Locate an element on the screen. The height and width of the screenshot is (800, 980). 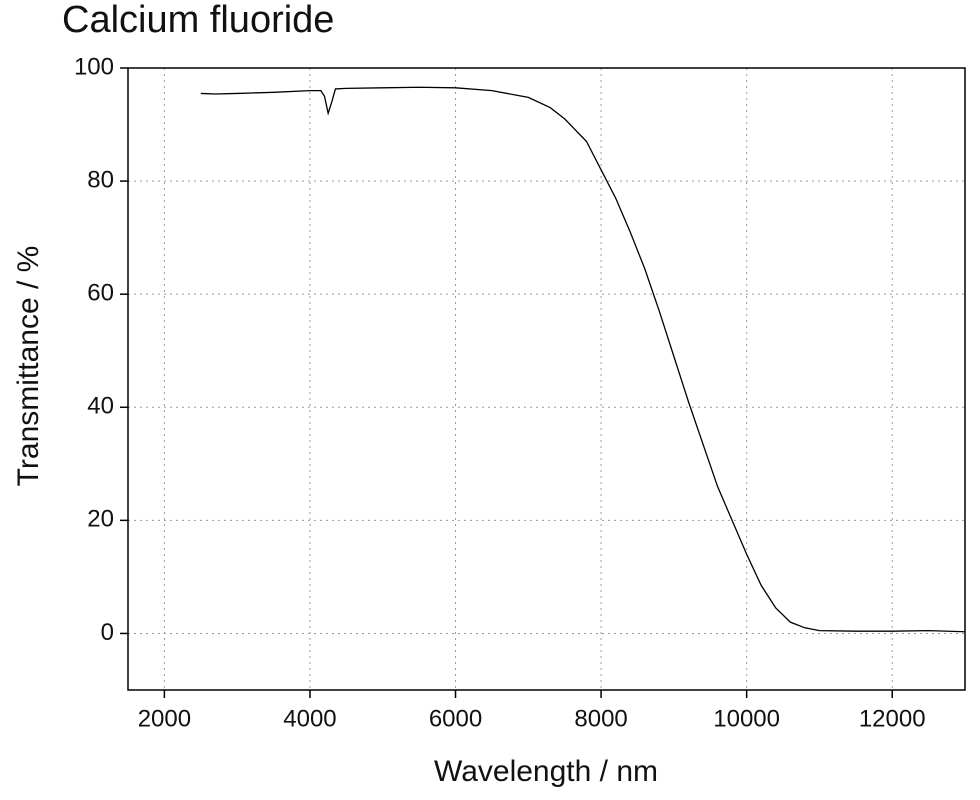
x-axis-label: Wavelength / nm is located at coordinates (546, 771).